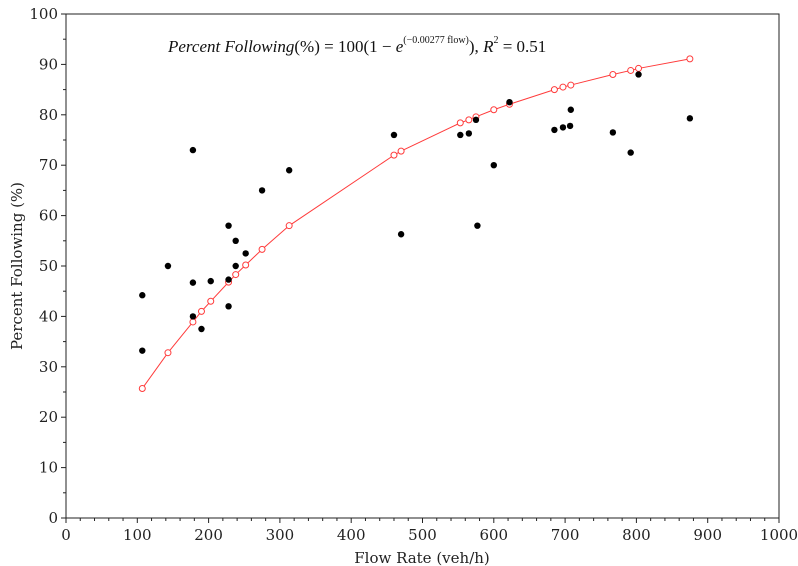 This screenshot has width=798, height=566. What do you see at coordinates (779, 535) in the screenshot?
I see `x-tick-label: 1000` at bounding box center [779, 535].